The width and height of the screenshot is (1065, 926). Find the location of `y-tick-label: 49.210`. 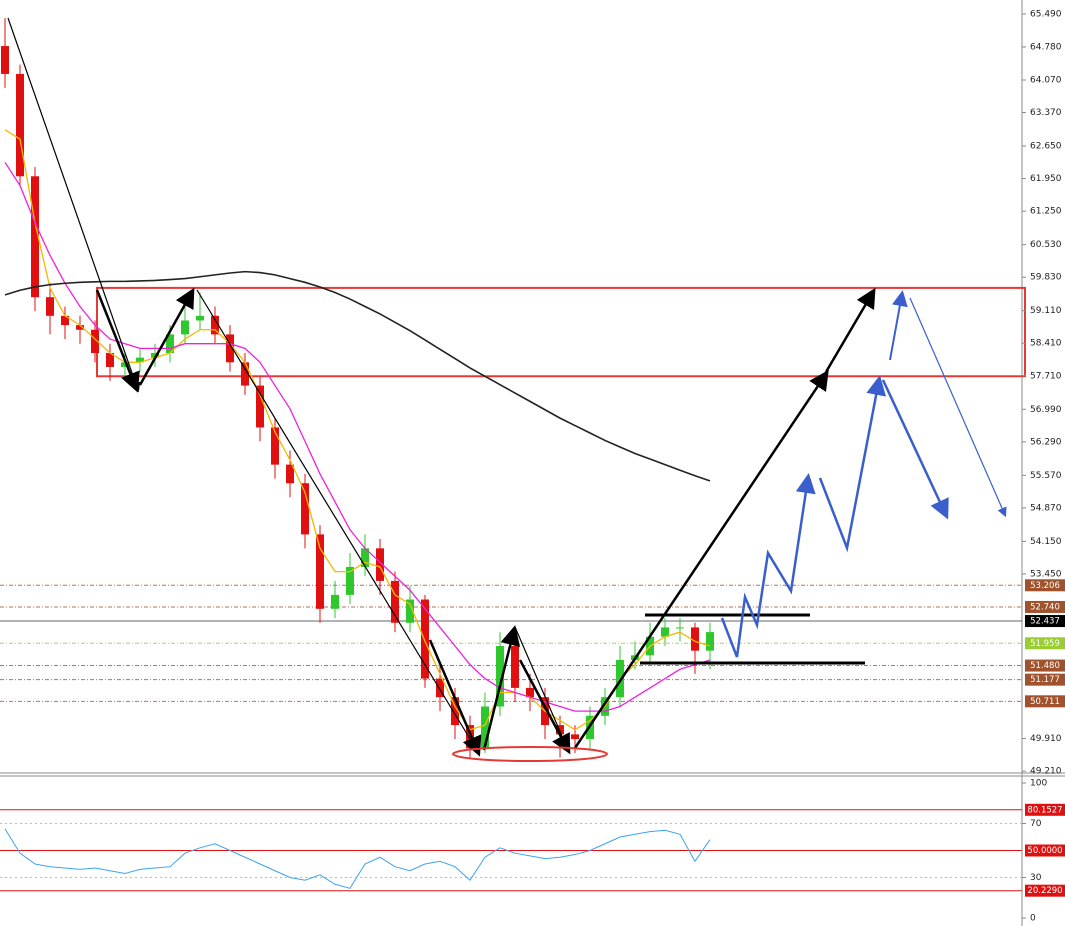

y-tick-label: 49.210 is located at coordinates (1046, 772).